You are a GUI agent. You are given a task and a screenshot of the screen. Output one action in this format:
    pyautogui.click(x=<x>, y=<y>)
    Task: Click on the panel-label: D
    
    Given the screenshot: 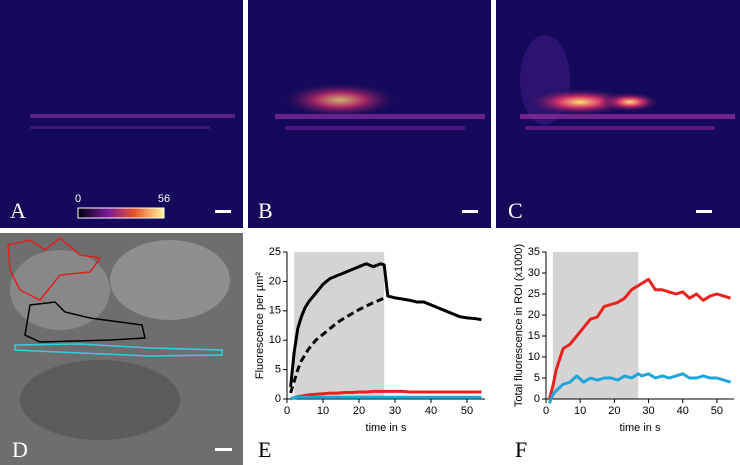 What is the action you would take?
    pyautogui.click(x=20, y=449)
    